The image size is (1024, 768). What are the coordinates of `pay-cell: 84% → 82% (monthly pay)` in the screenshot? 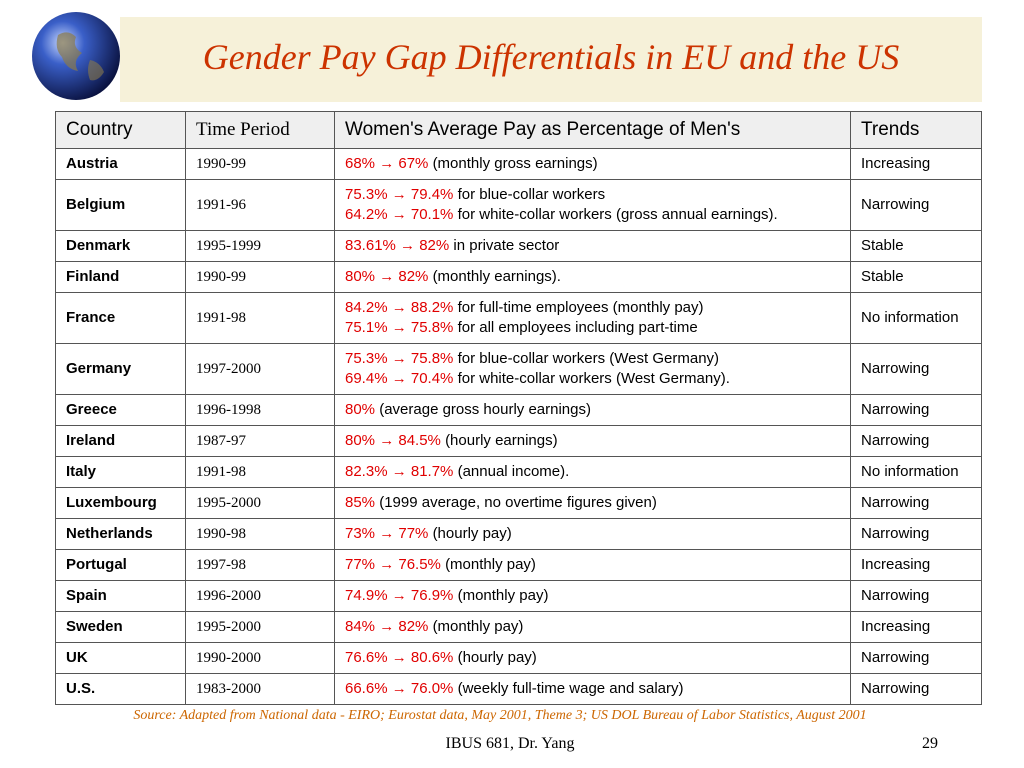 It's located at (592, 627).